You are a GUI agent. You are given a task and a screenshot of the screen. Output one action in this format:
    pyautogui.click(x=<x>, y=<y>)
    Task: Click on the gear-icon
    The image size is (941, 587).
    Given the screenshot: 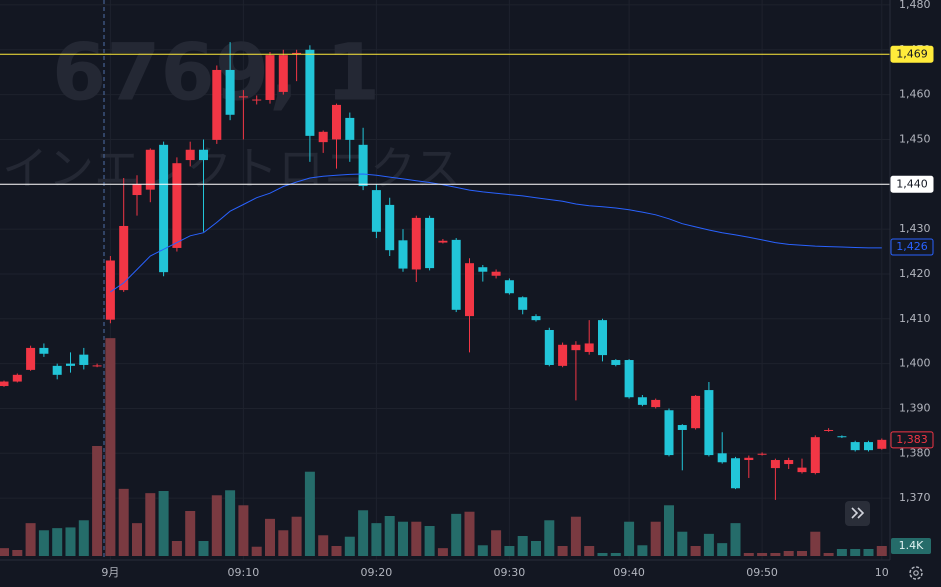 What is the action you would take?
    pyautogui.click(x=916, y=573)
    